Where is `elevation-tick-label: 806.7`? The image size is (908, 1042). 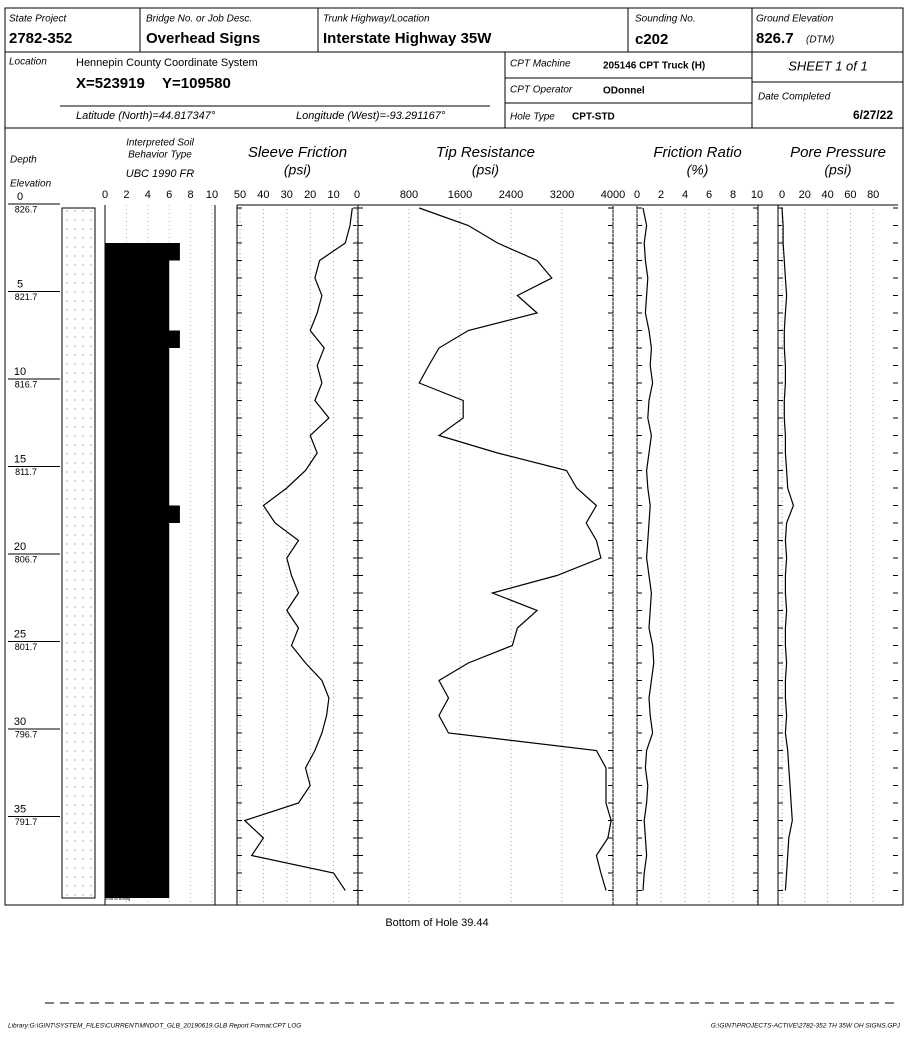 elevation-tick-label: 806.7 is located at coordinates (26, 559).